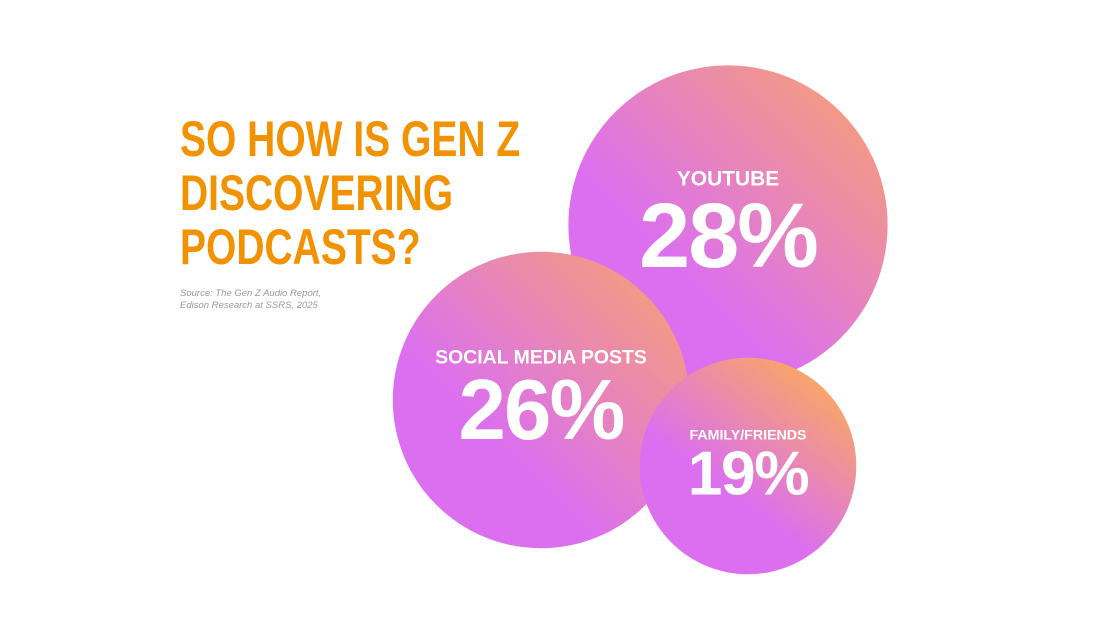  Describe the element at coordinates (541, 410) in the screenshot. I see `bubble-value: 26%` at that location.